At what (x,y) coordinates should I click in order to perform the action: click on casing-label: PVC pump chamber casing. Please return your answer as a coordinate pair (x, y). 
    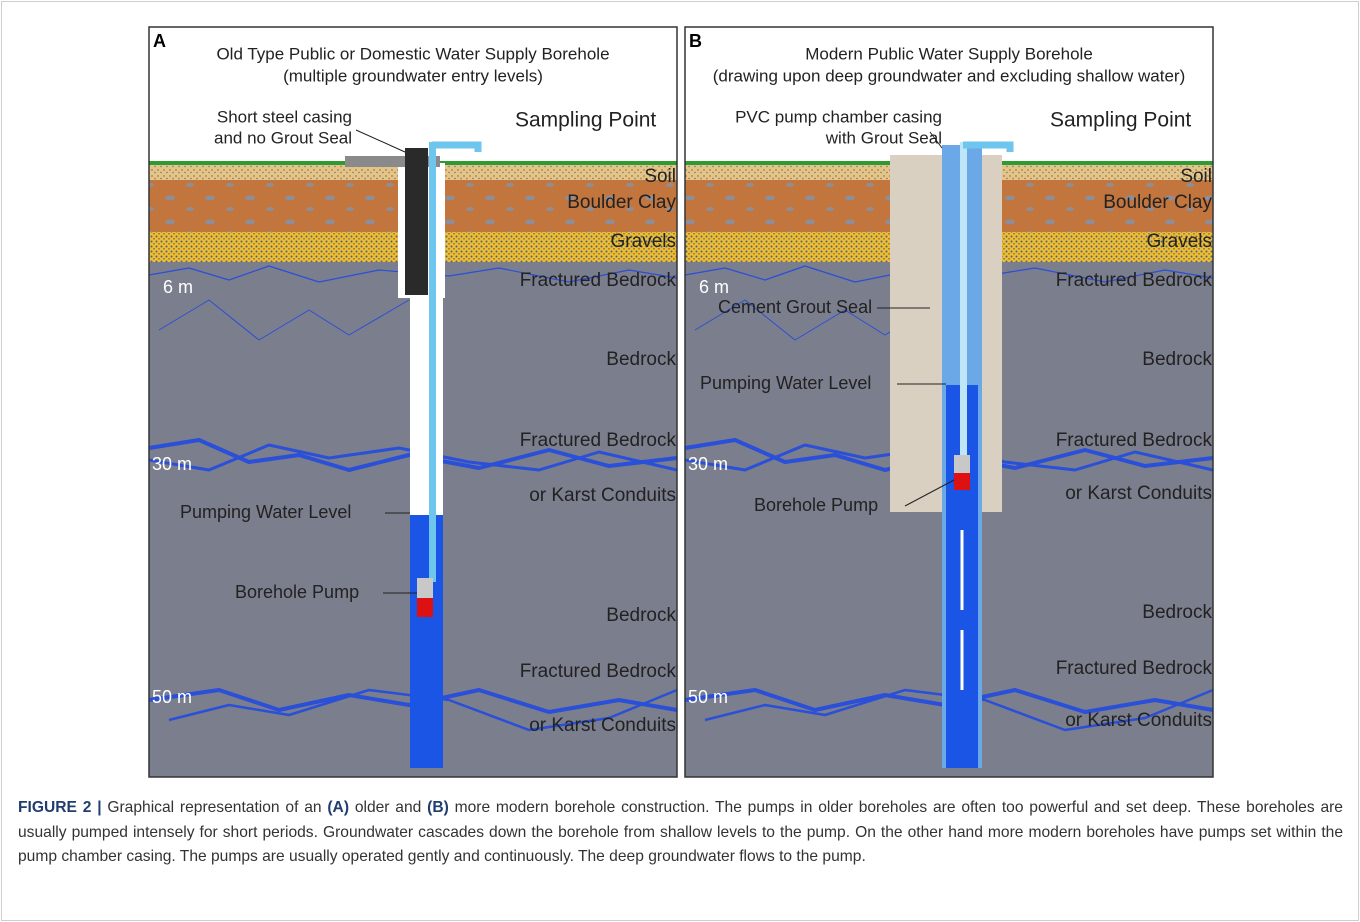
    Looking at the image, I should click on (838, 116).